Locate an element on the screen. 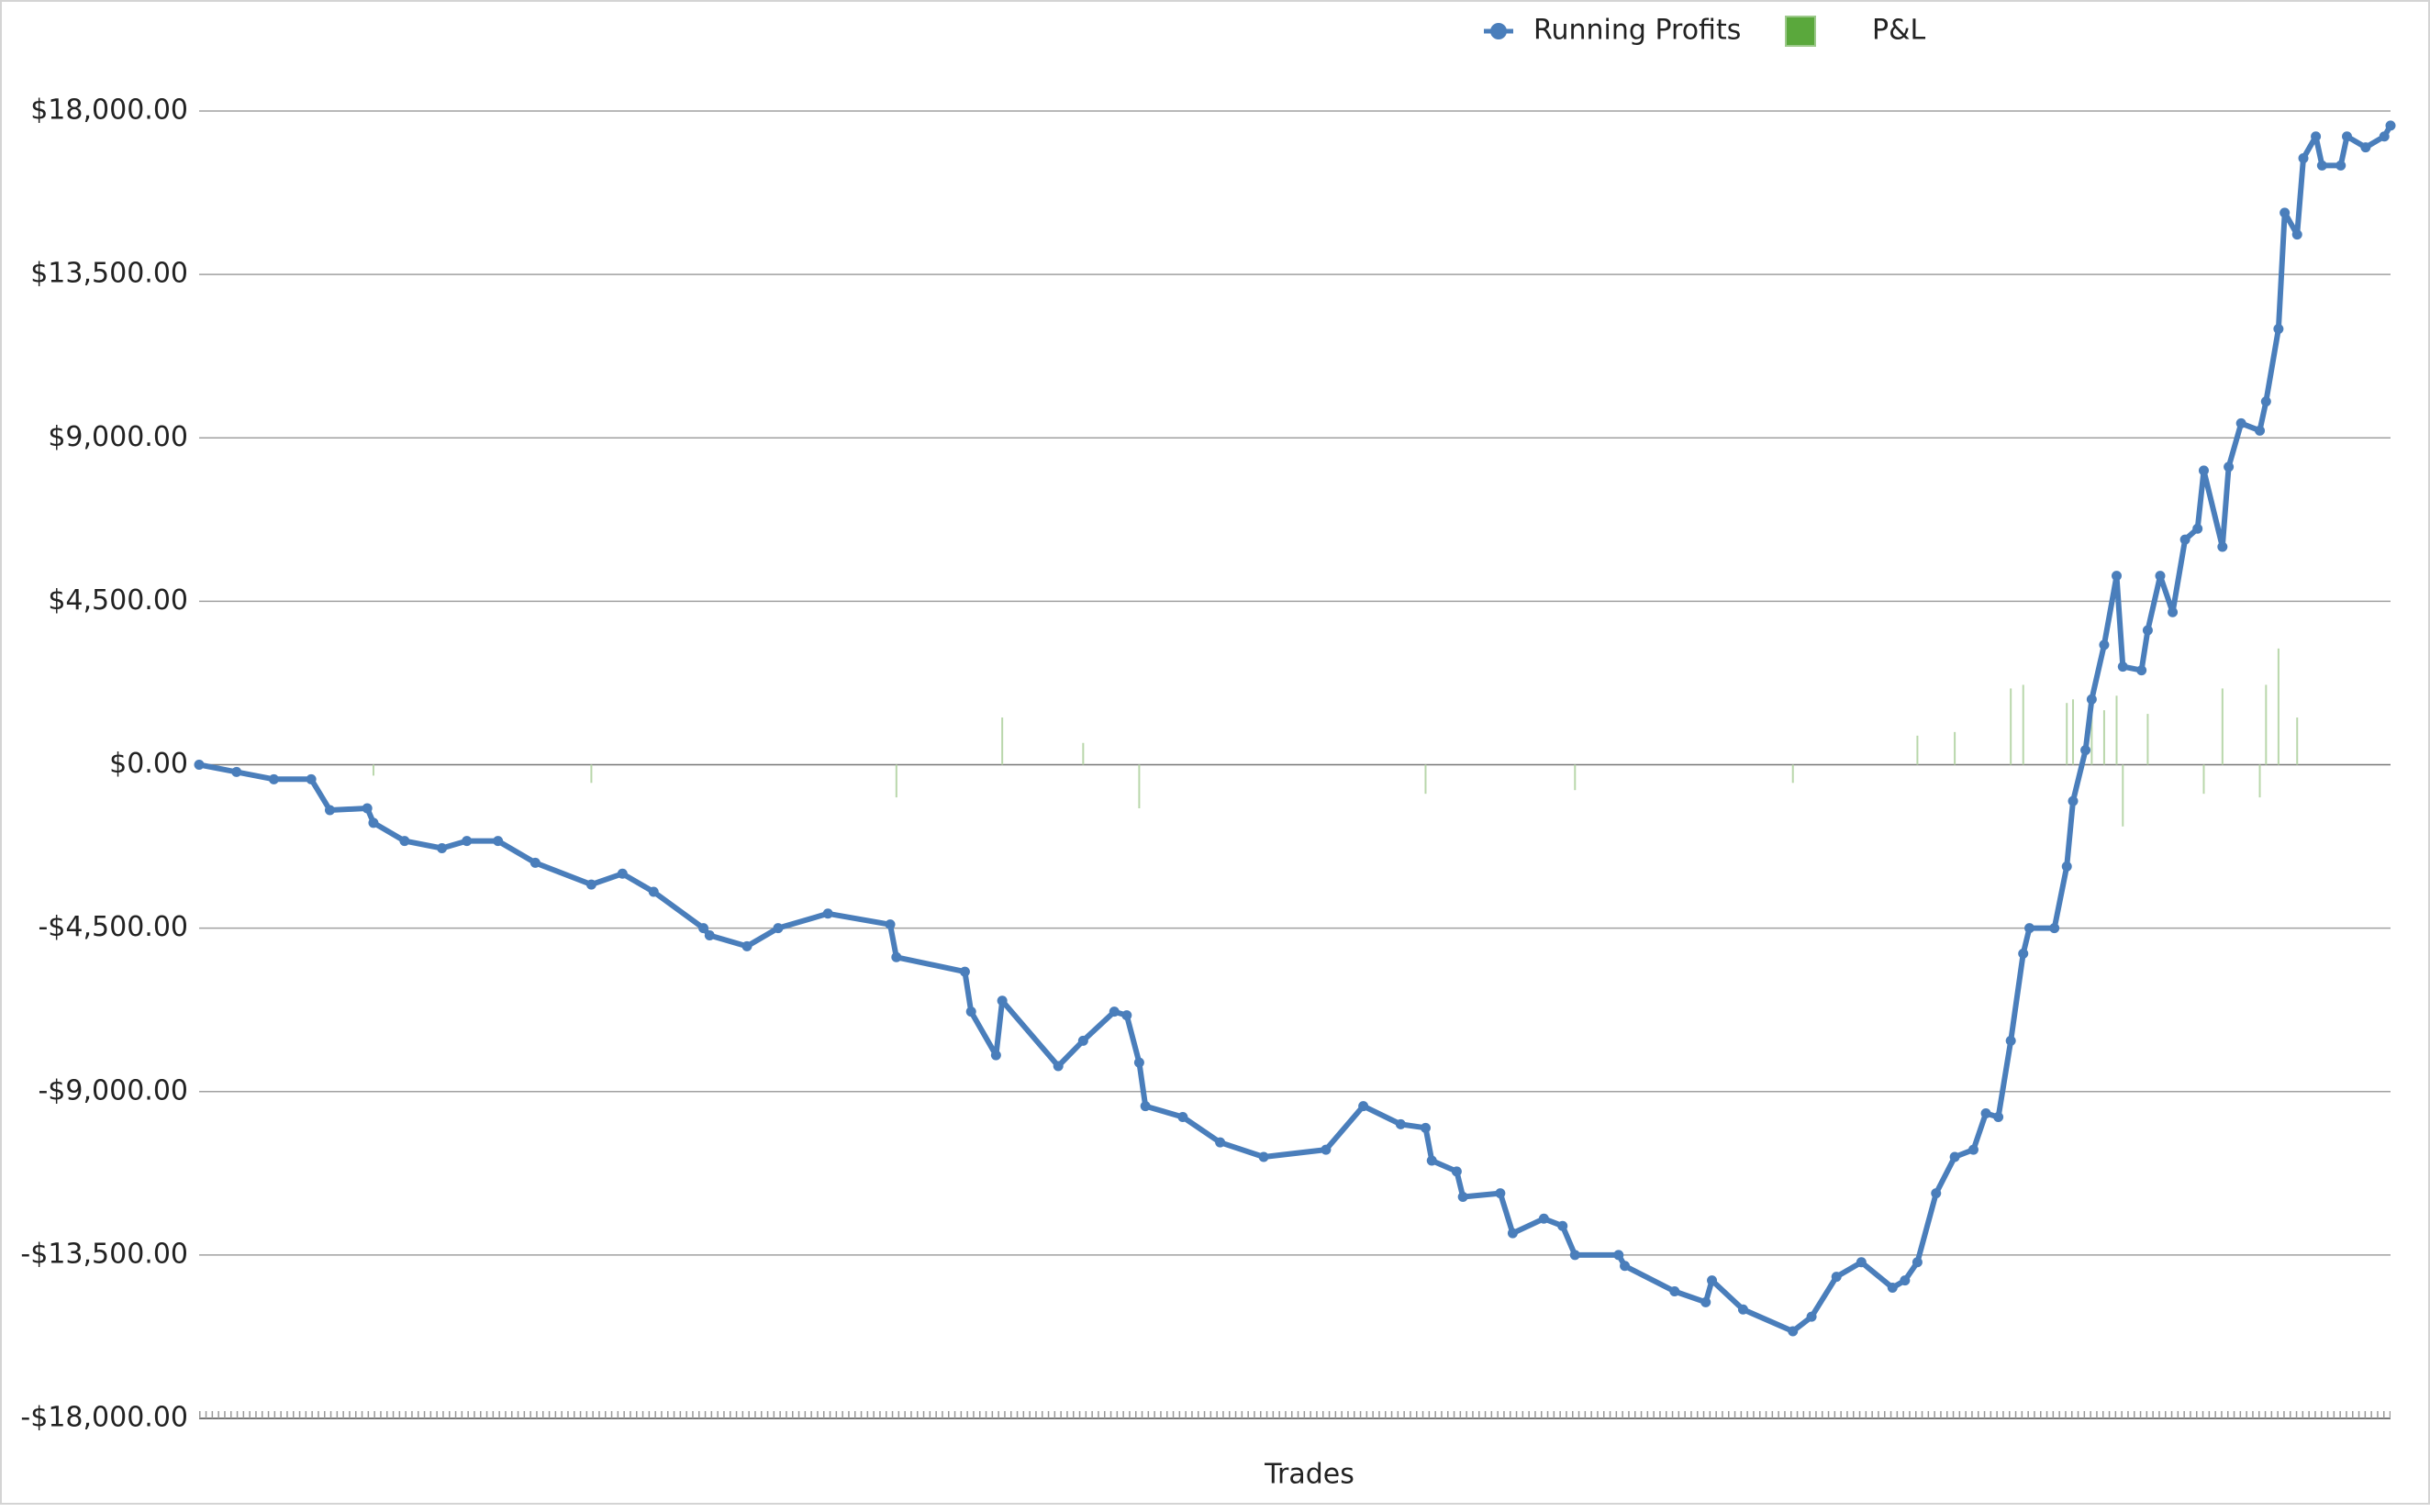 The height and width of the screenshot is (1512, 2430). y-tick-label: -$13,500.00 is located at coordinates (104, 1254).